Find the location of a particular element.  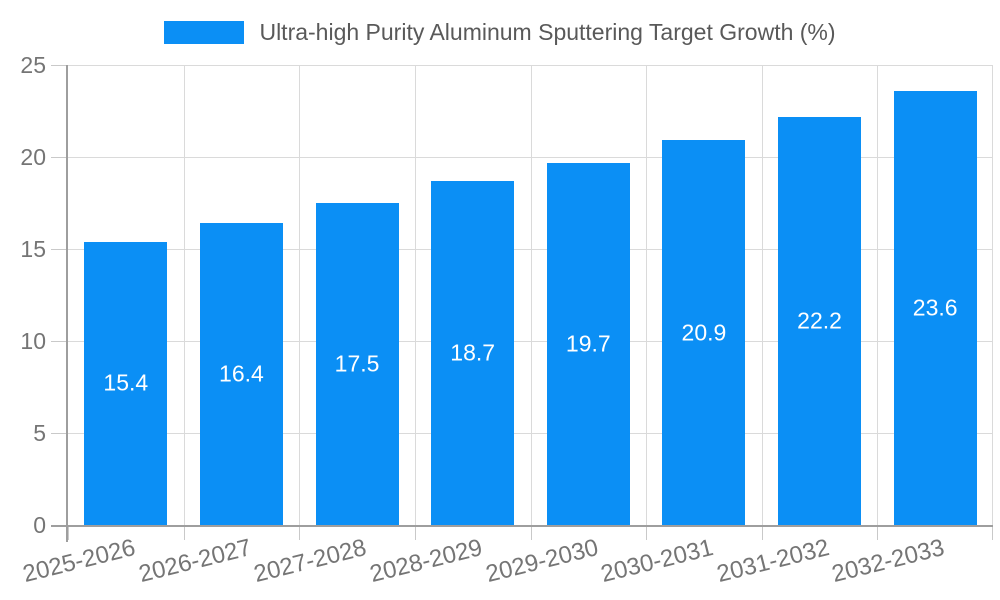

y-axis-label: 20 is located at coordinates (33, 157).